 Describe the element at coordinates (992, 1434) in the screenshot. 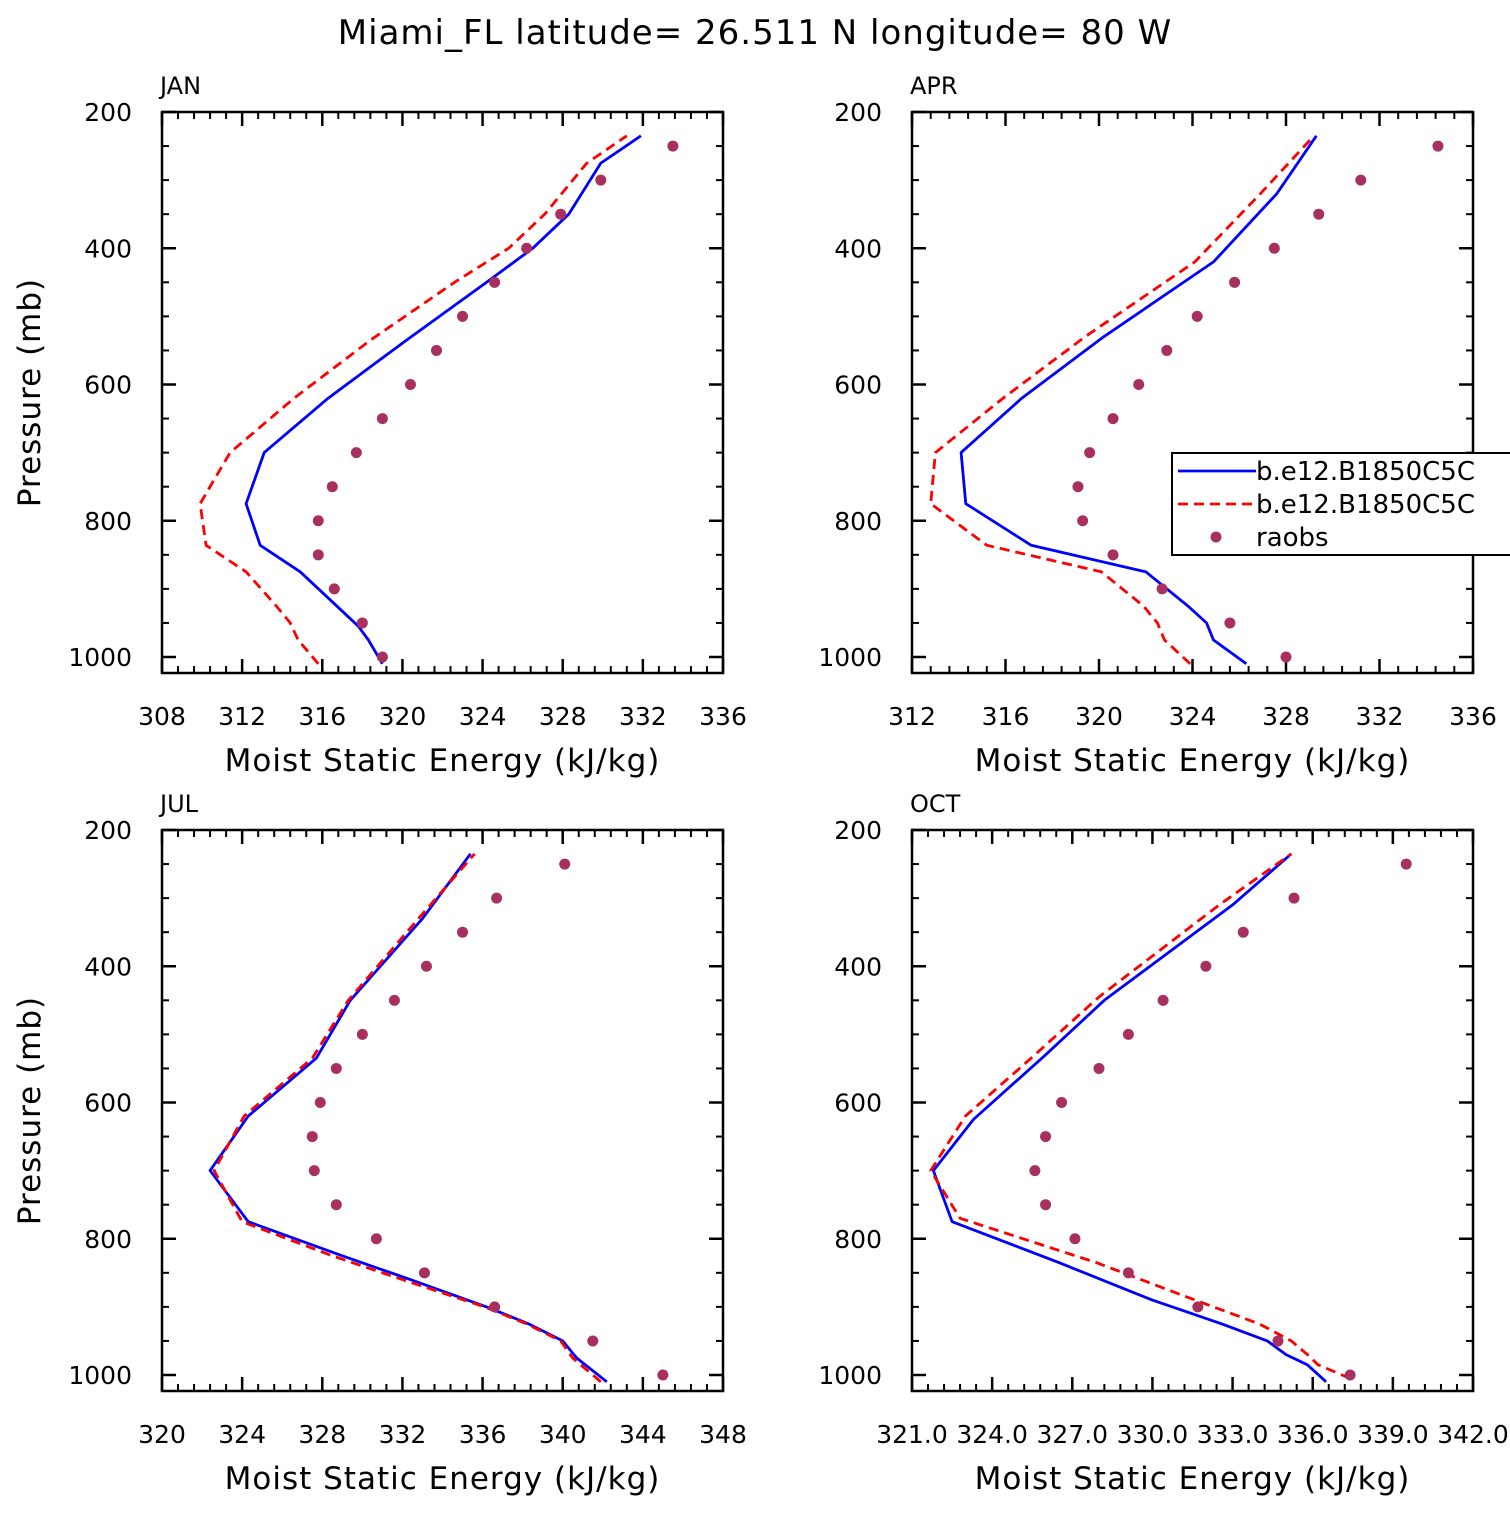

I see `x-tick-label: 324.0` at that location.